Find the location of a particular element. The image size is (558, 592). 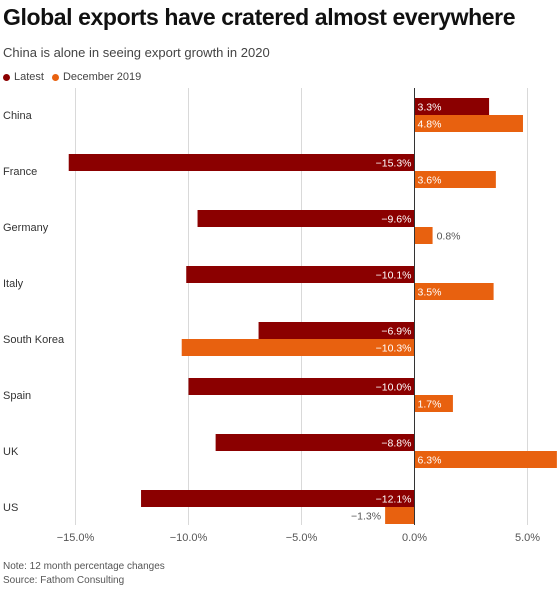

bar-latest-spain is located at coordinates (301, 386).